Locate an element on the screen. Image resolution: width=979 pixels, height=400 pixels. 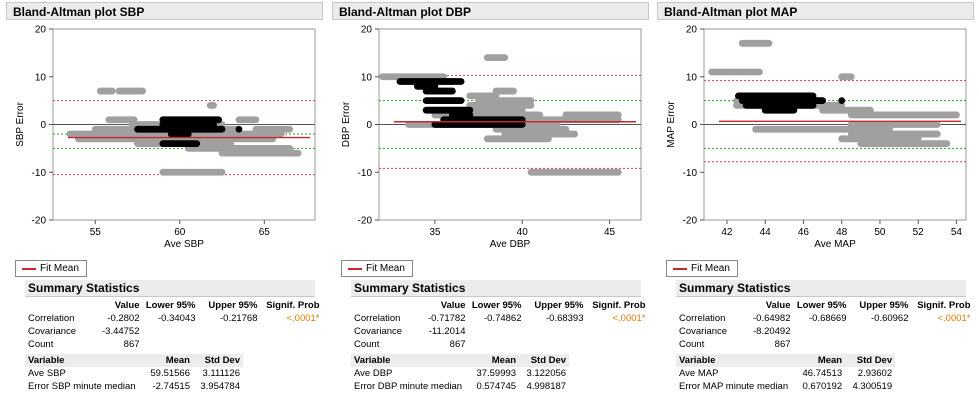
stats-header-row: Value Lower 95% Upper 95% Signif. Prob is located at coordinates (500, 305).